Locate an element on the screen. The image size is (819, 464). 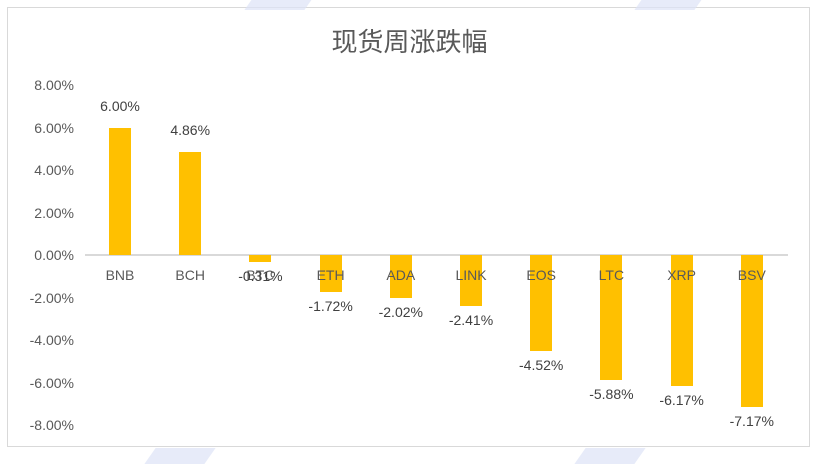
x-category-label: LTC is located at coordinates (611, 275).